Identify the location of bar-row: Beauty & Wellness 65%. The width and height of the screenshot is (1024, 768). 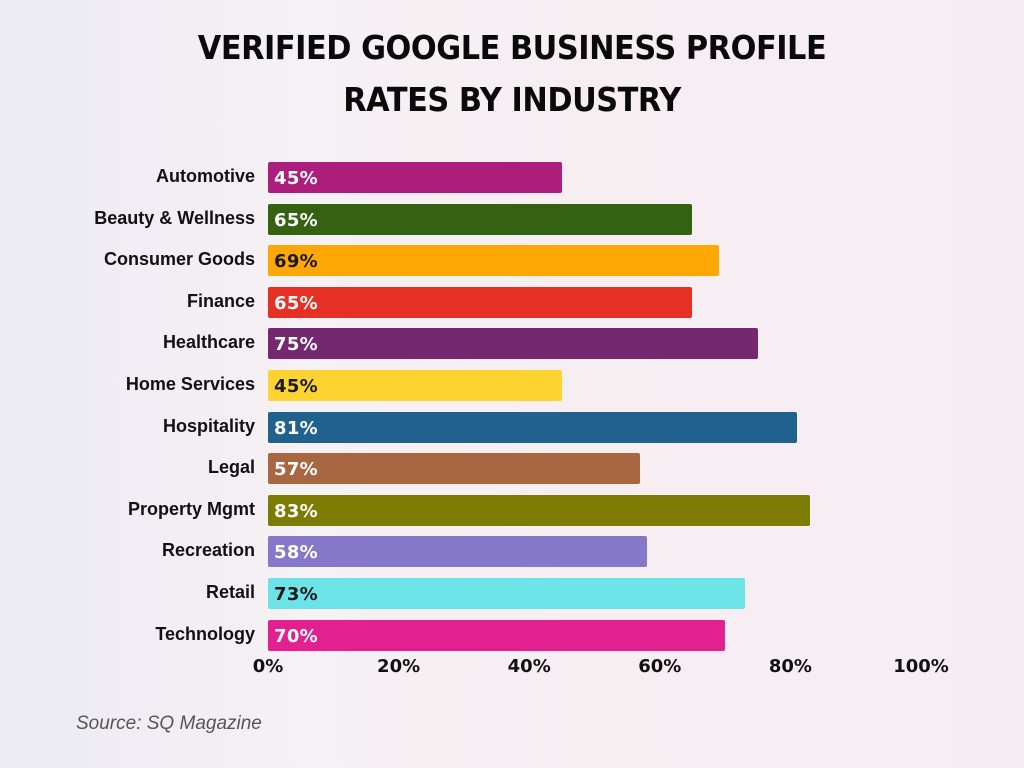
(512, 219).